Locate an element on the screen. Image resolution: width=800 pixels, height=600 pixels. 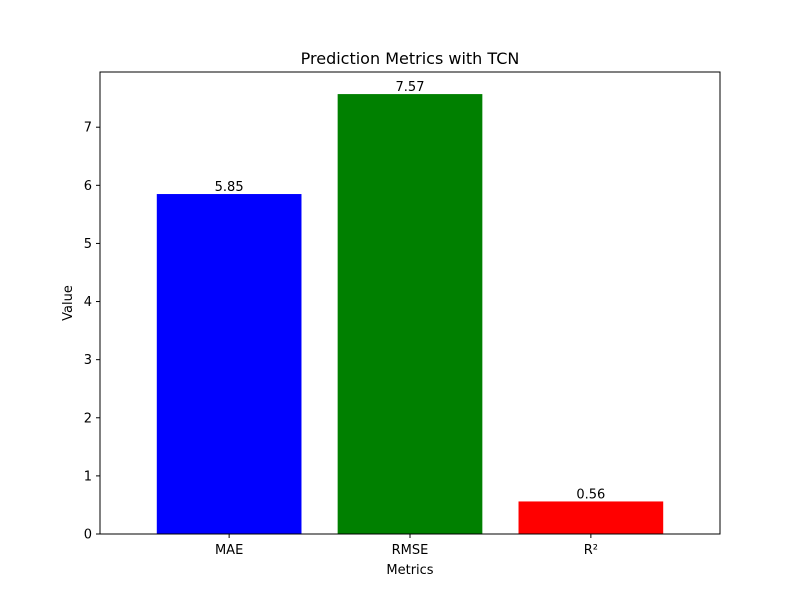
x-axis-label: Metrics is located at coordinates (409, 570).